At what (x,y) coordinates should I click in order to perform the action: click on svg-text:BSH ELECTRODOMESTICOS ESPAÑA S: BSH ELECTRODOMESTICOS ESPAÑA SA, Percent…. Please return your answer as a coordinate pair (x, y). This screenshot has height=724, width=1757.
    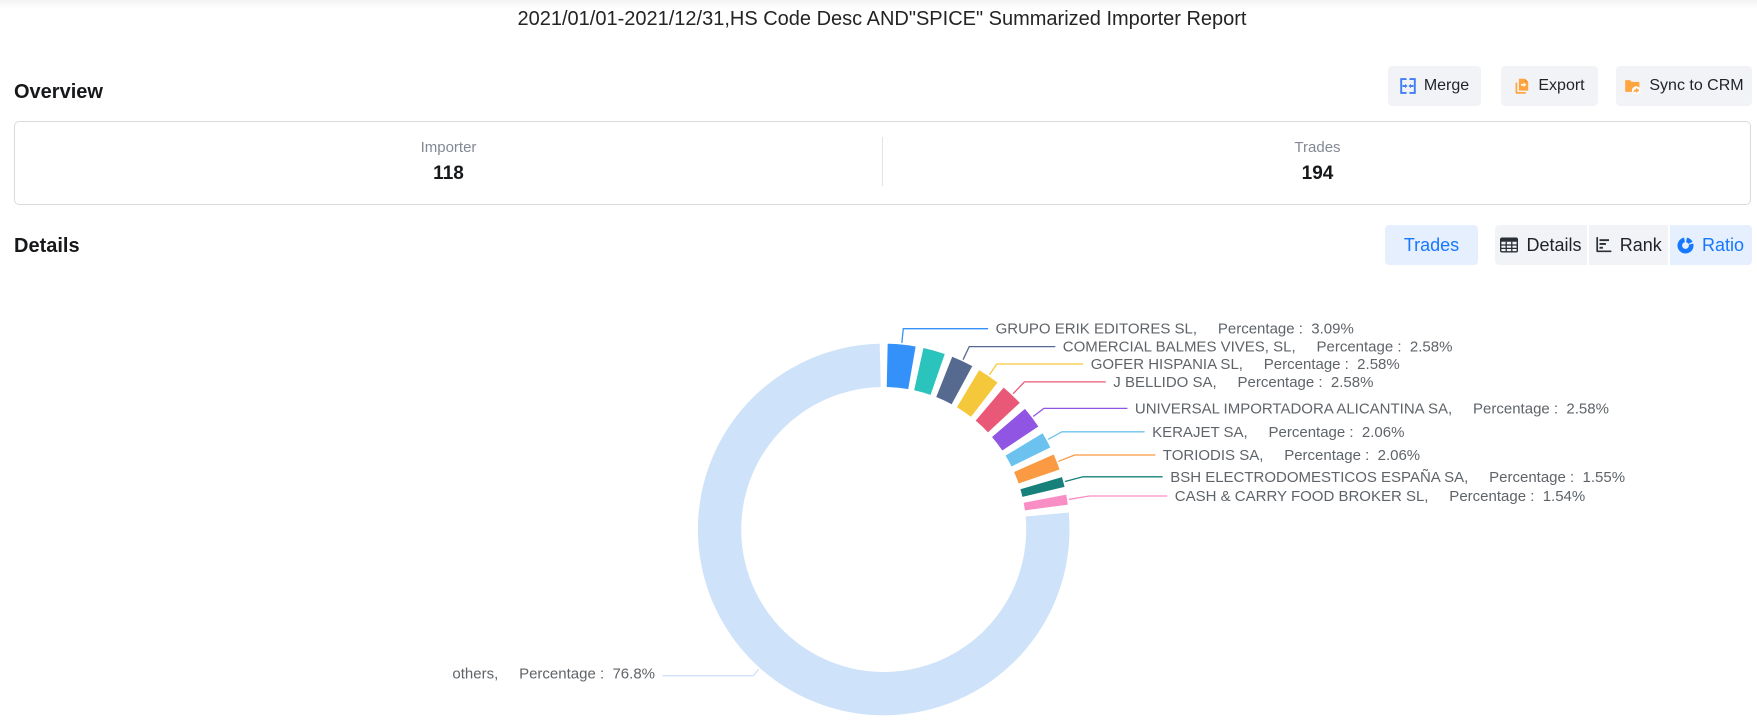
    Looking at the image, I should click on (1397, 477).